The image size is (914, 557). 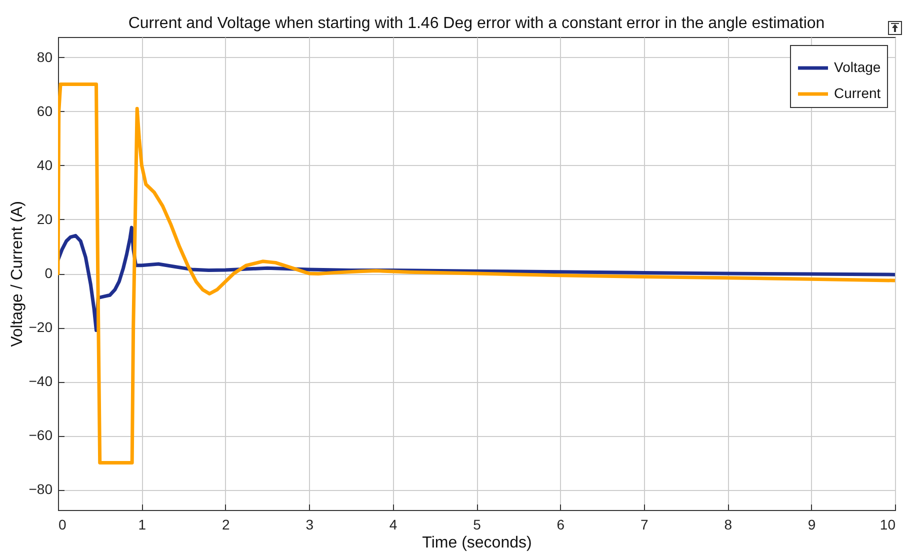 I want to click on y-tick-label: 60, so click(x=44, y=110).